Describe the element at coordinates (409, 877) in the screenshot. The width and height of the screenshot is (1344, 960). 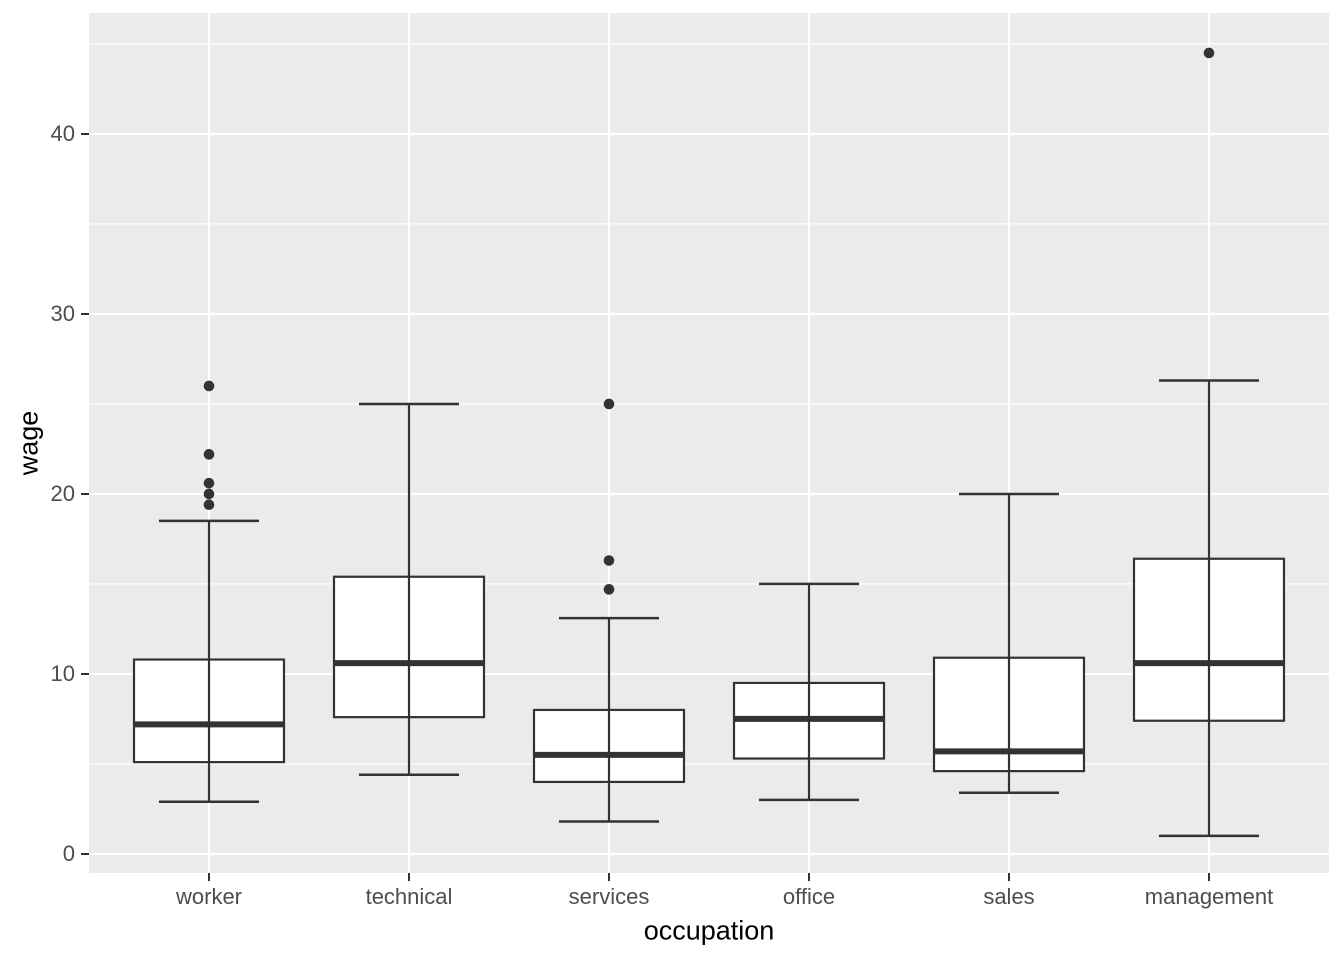
I see `x-tick-mark-technical` at that location.